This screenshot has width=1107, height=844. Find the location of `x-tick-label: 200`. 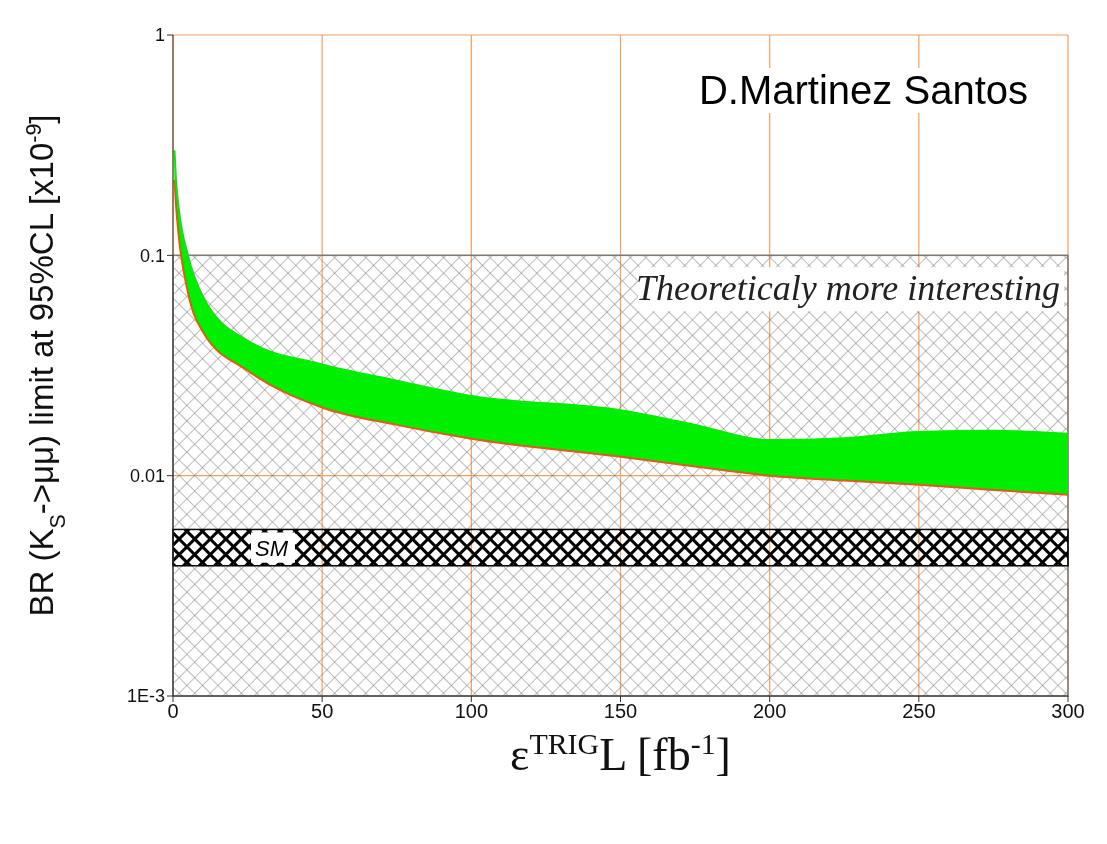

x-tick-label: 200 is located at coordinates (769, 711).